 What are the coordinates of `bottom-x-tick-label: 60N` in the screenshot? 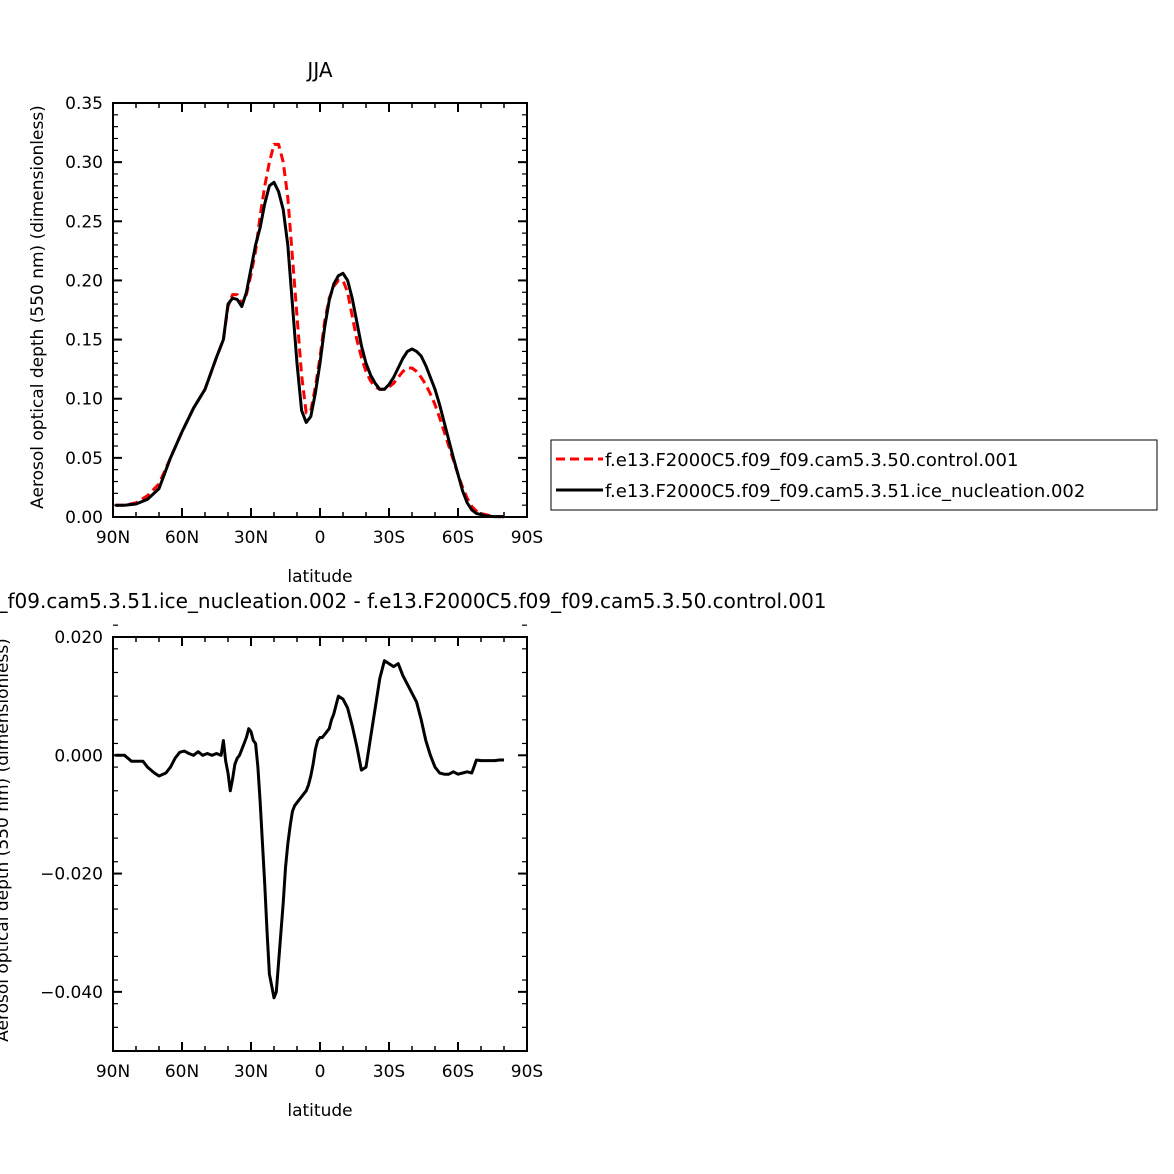 It's located at (182, 1072).